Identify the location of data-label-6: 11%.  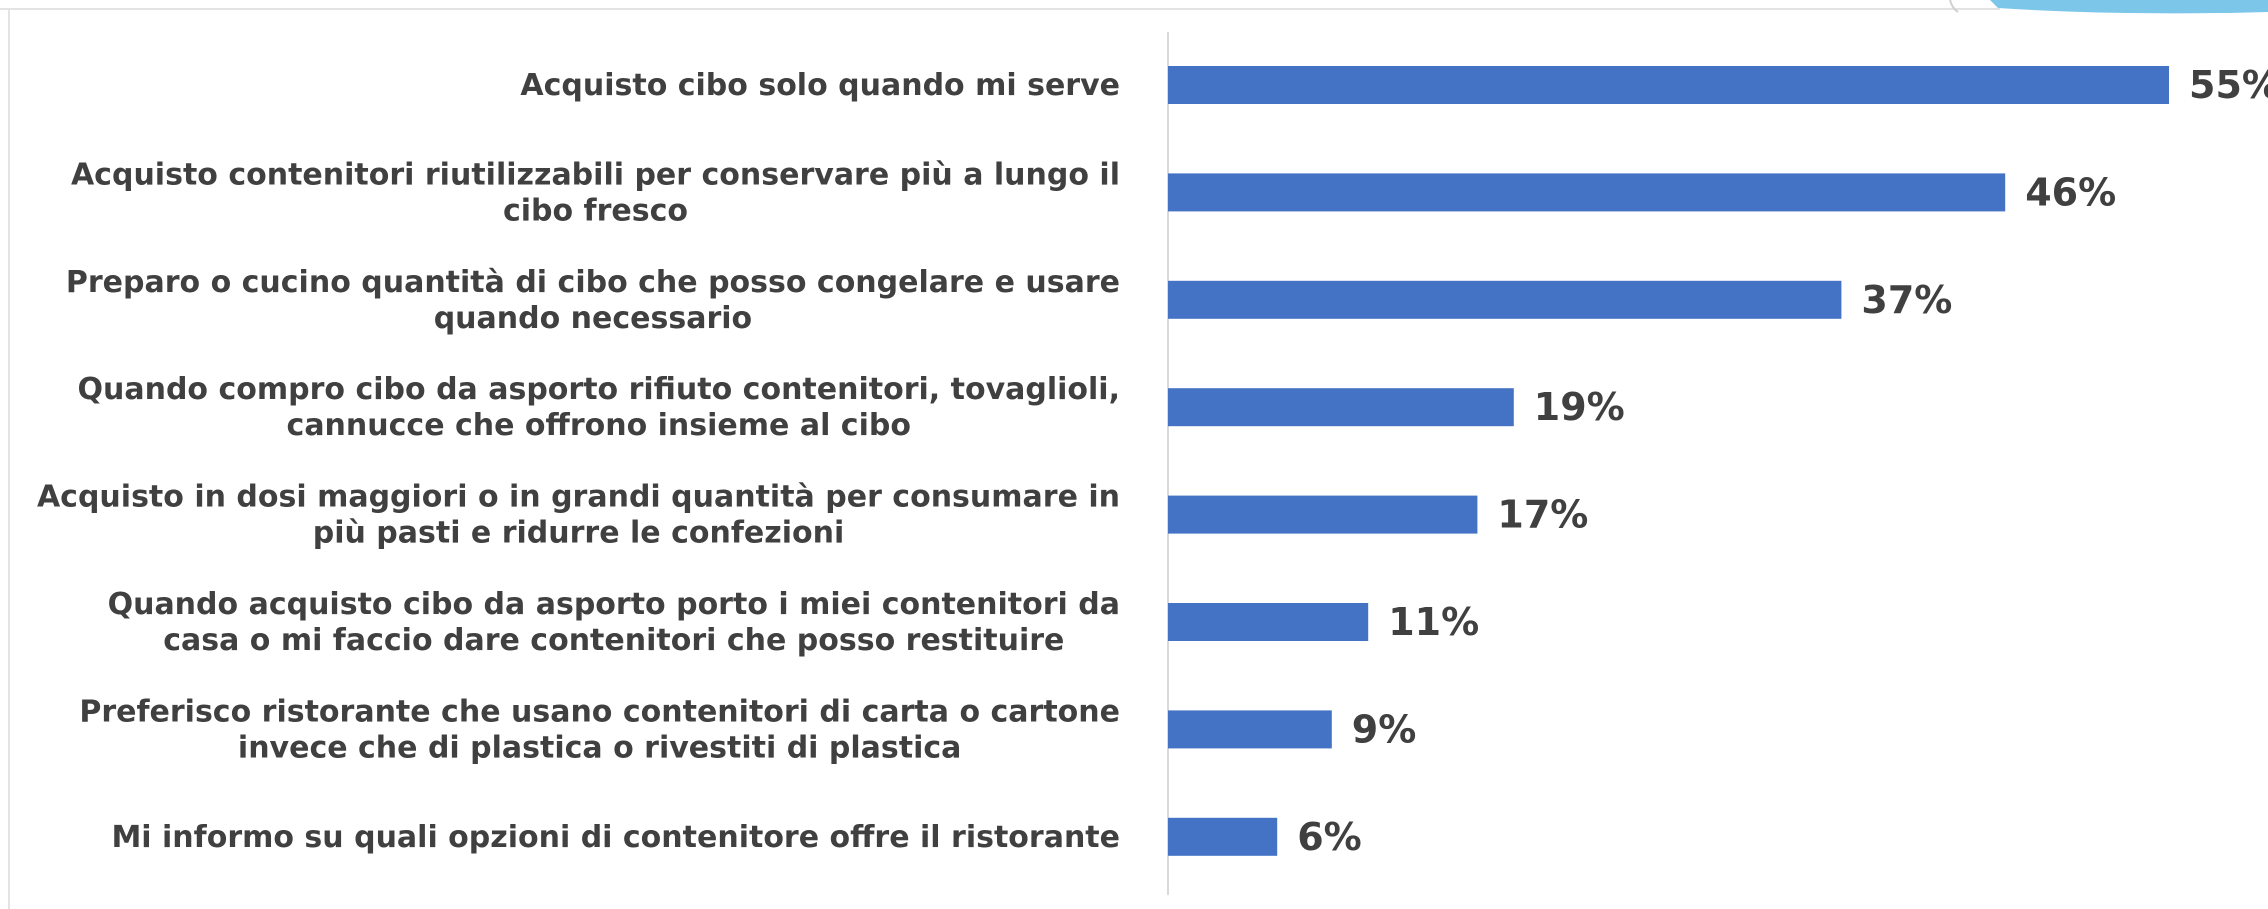
(1433, 622).